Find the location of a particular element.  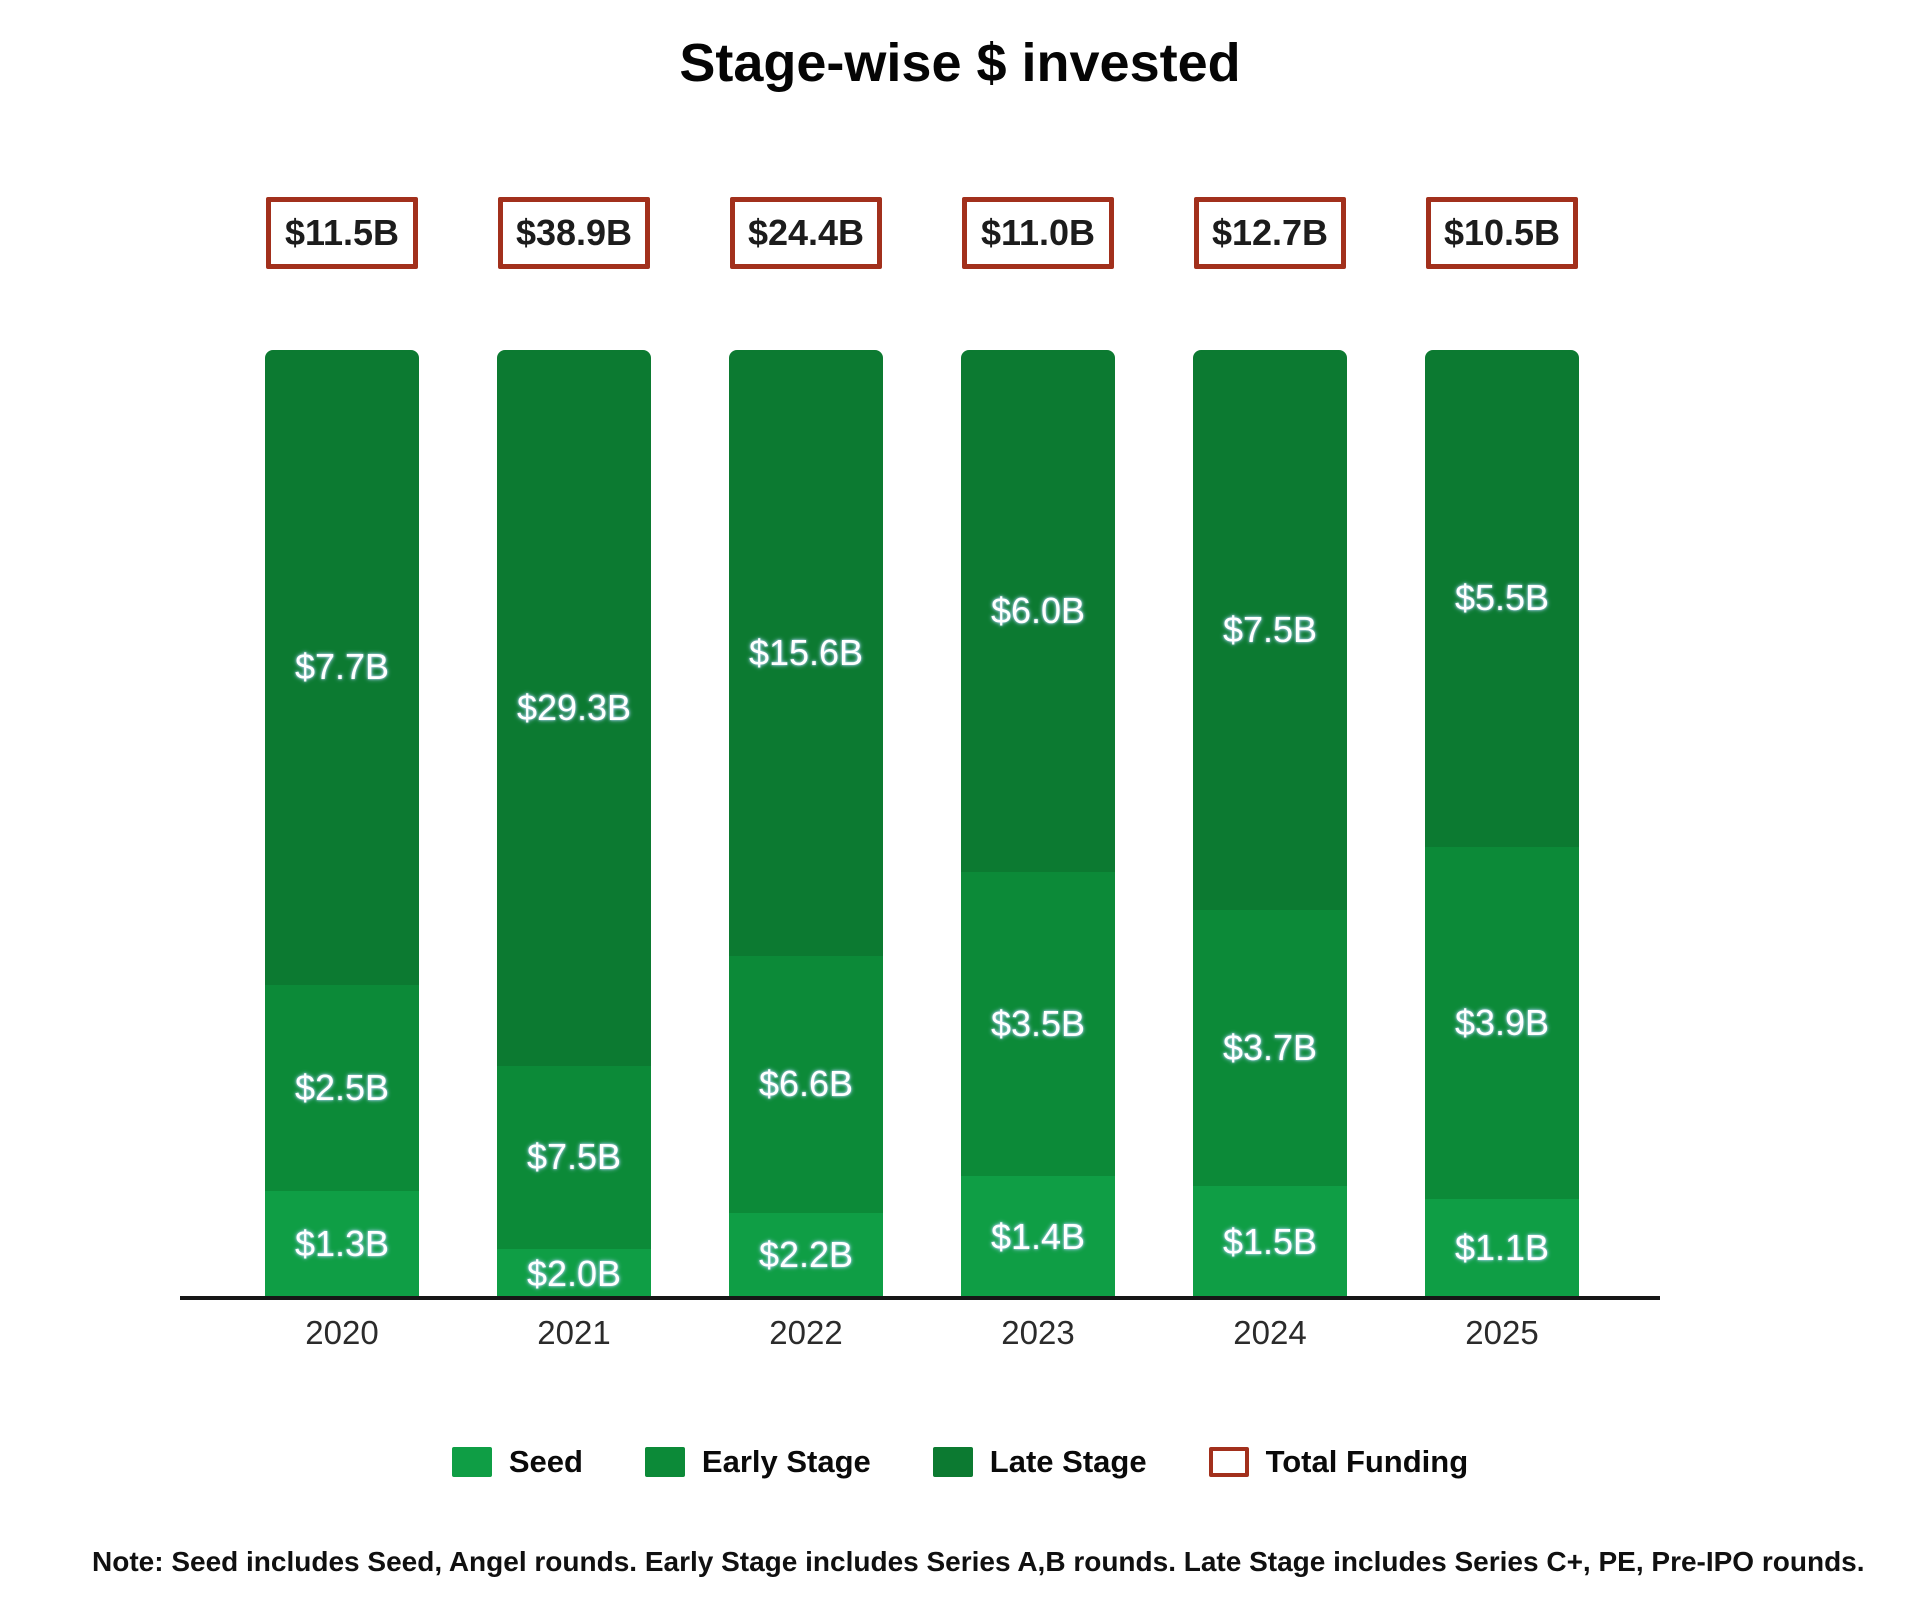

segment-value-label: $2.0B is located at coordinates (574, 1273).